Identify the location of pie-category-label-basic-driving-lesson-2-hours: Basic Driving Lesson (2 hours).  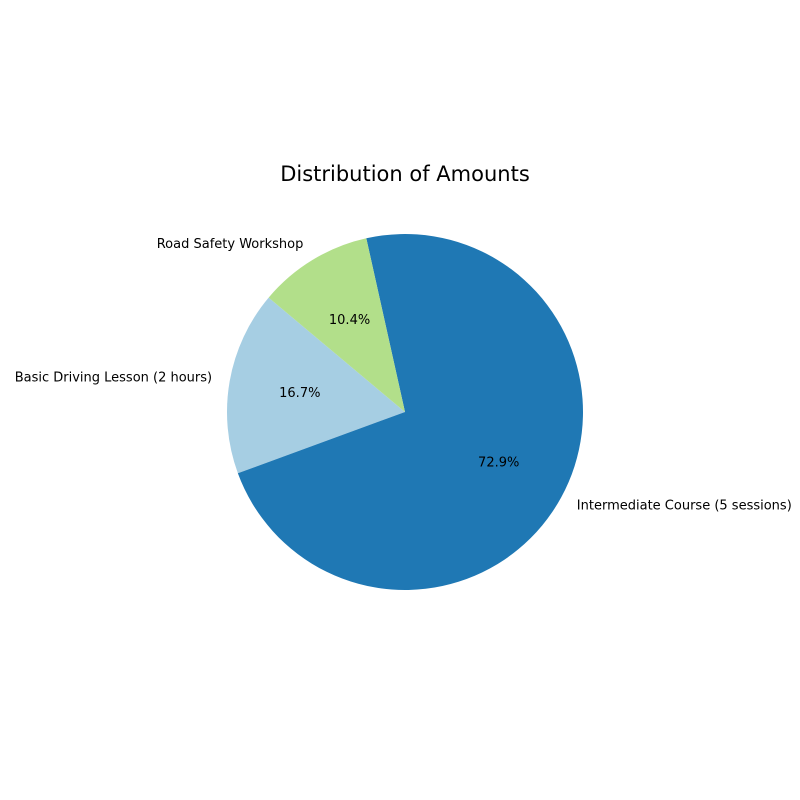
(113, 378).